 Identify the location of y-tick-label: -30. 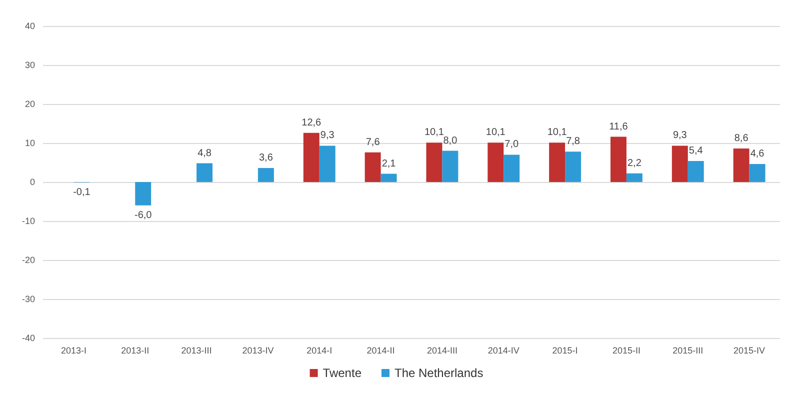
(28, 299).